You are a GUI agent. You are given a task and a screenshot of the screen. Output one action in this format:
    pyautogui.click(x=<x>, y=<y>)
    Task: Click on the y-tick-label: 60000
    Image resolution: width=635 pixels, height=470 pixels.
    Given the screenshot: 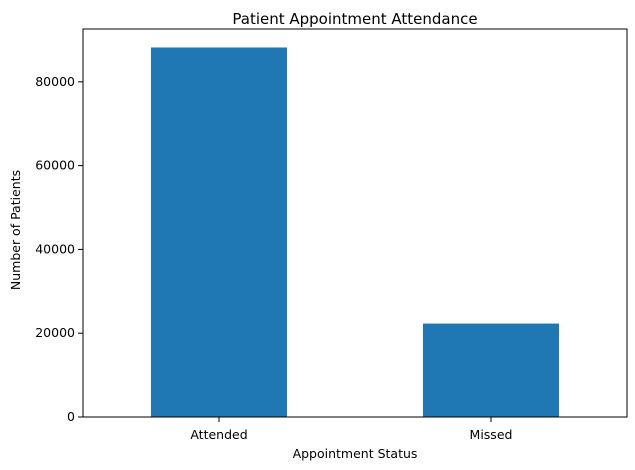 What is the action you would take?
    pyautogui.click(x=55, y=165)
    